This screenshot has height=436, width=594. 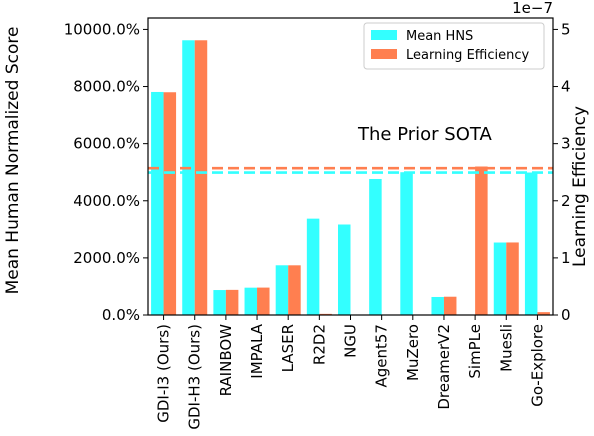 What do you see at coordinates (413, 352) in the screenshot?
I see `x-tick-label: MuZero` at bounding box center [413, 352].